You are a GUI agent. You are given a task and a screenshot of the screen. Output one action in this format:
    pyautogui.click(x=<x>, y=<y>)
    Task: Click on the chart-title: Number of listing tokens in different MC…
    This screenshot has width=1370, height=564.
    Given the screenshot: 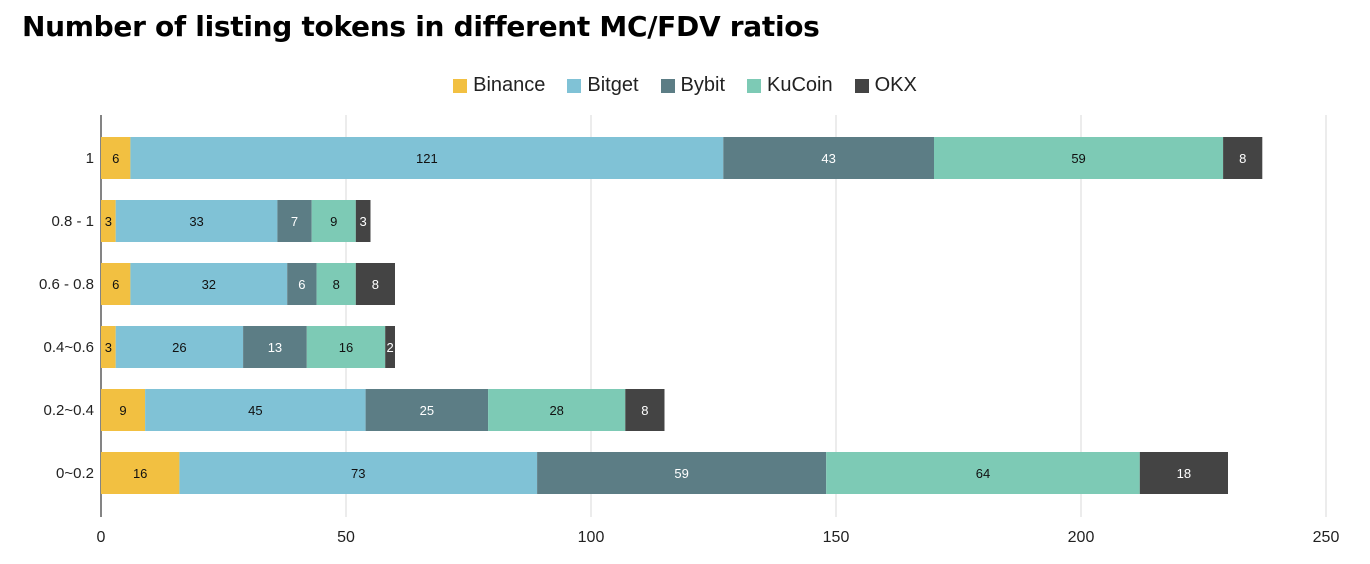 What is the action you would take?
    pyautogui.click(x=421, y=26)
    